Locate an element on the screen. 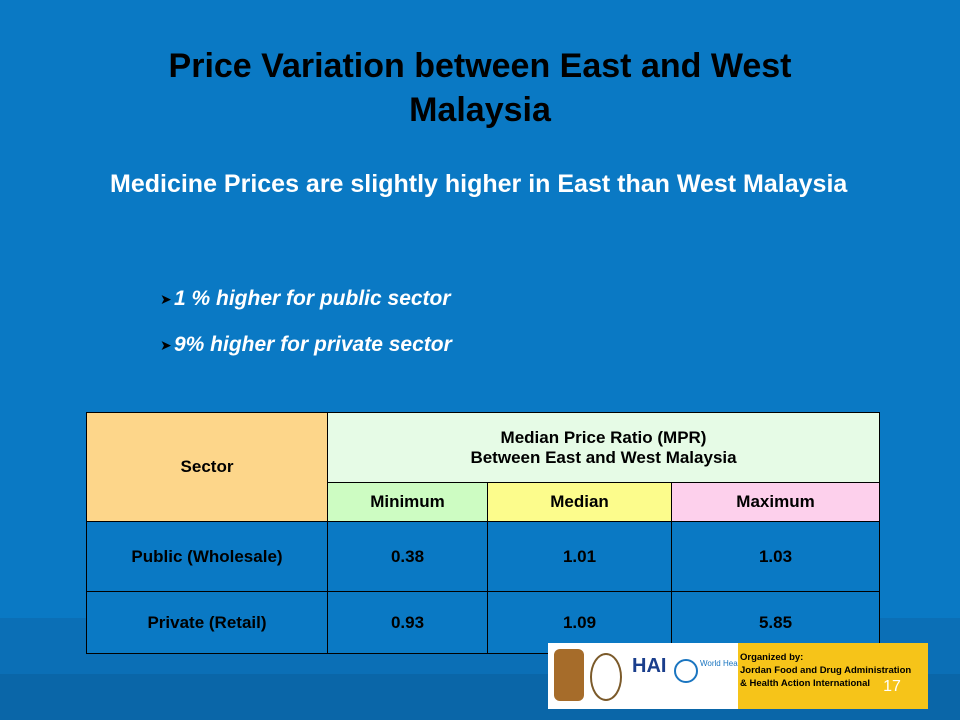 This screenshot has width=960, height=720. page-number: 17 is located at coordinates (892, 686).